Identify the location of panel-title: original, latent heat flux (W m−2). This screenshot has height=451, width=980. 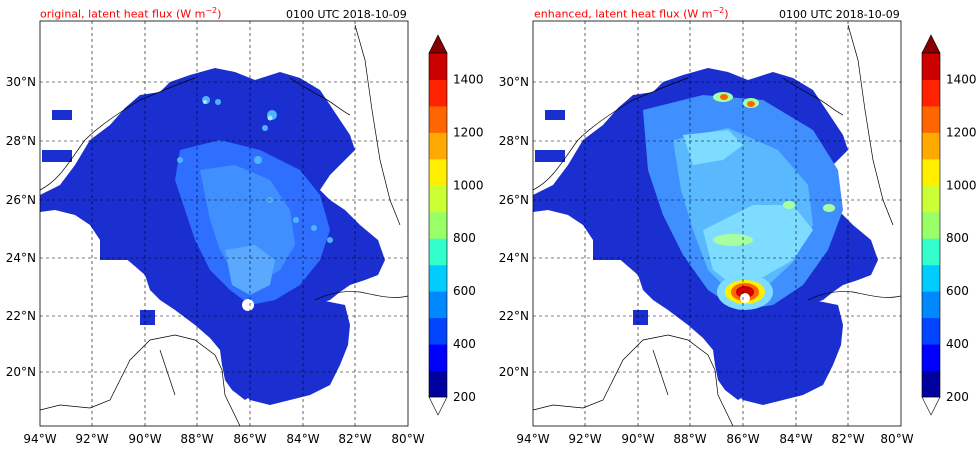
(131, 13).